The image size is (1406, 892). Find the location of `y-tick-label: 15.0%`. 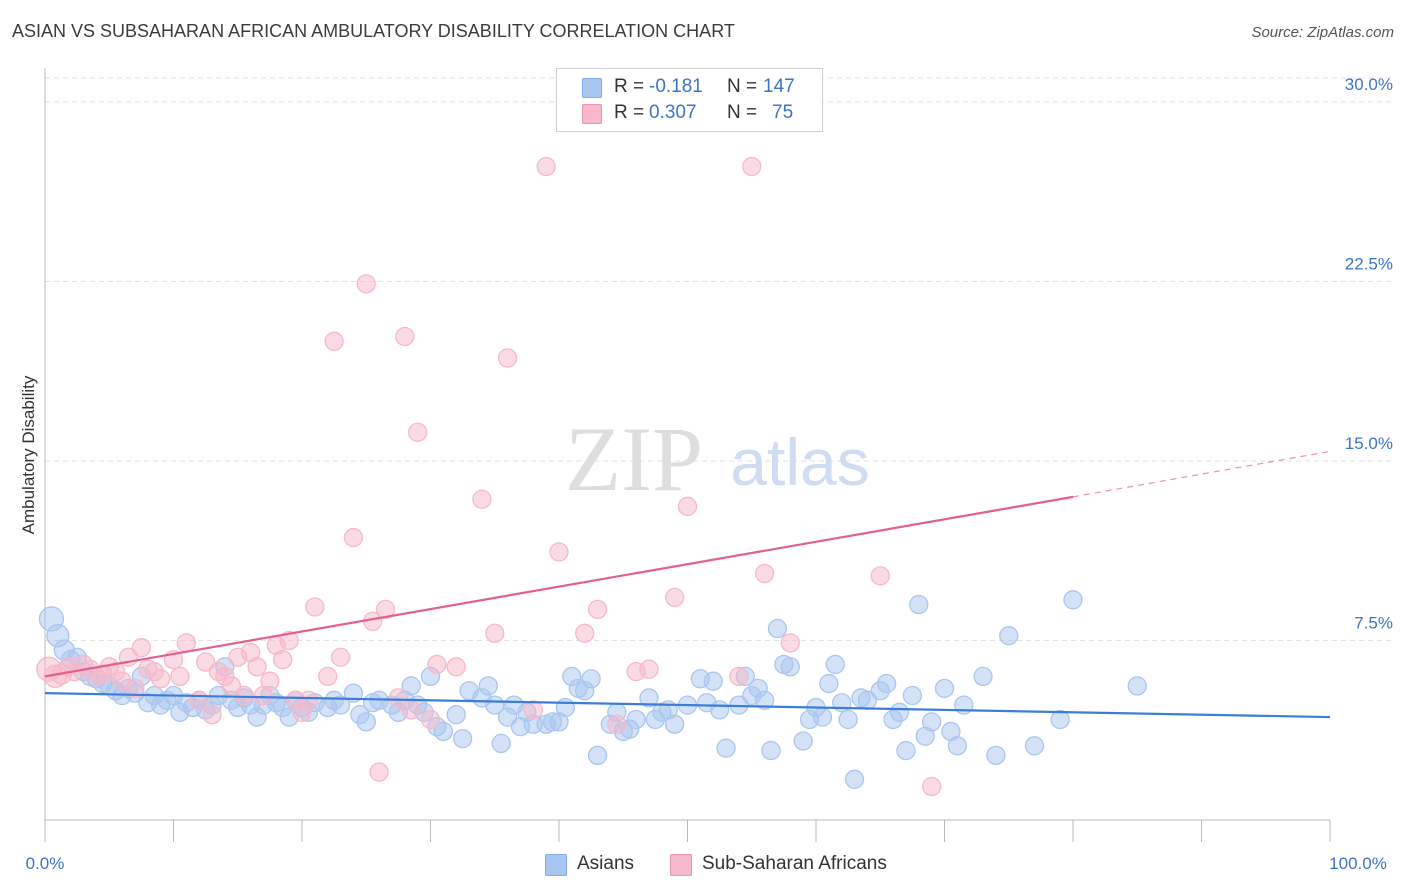

y-tick-label: 15.0% is located at coordinates (1369, 443).